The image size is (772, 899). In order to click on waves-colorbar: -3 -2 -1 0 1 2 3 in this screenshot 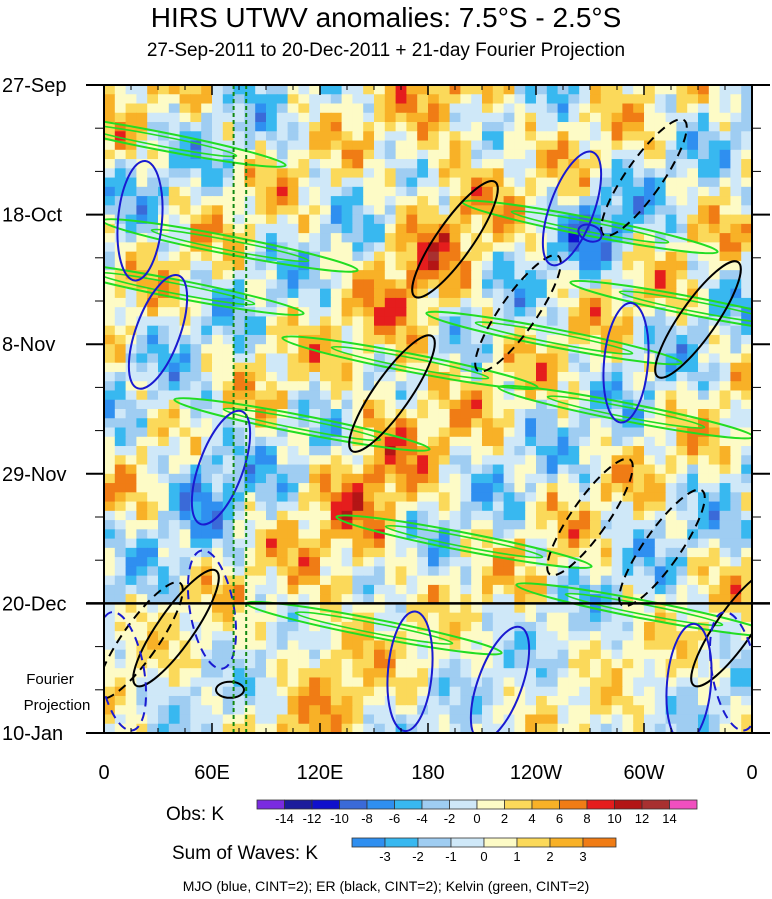, I will do `click(484, 850)`.